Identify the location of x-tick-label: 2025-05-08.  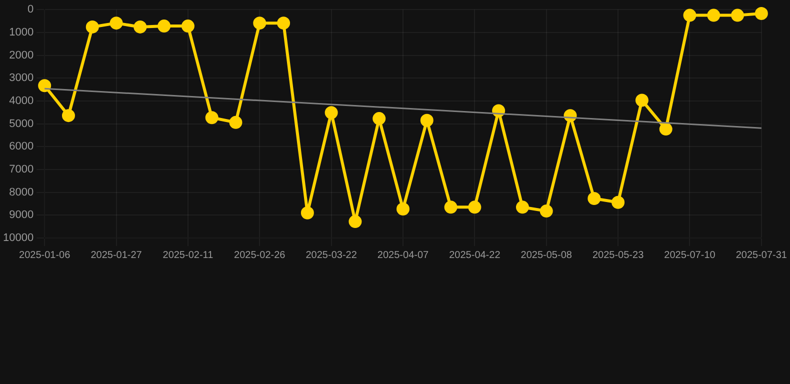
(546, 255).